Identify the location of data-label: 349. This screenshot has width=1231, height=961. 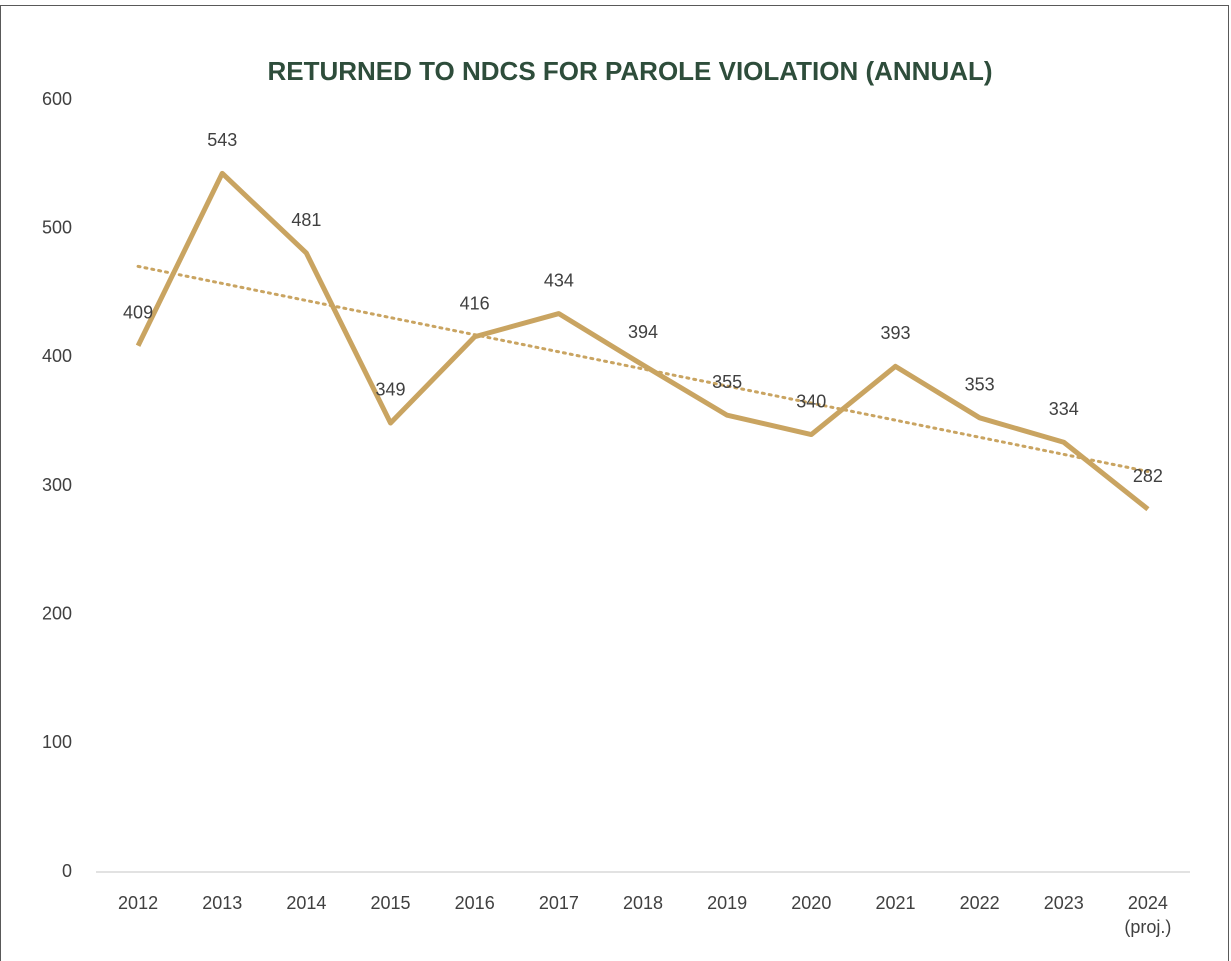
(391, 390).